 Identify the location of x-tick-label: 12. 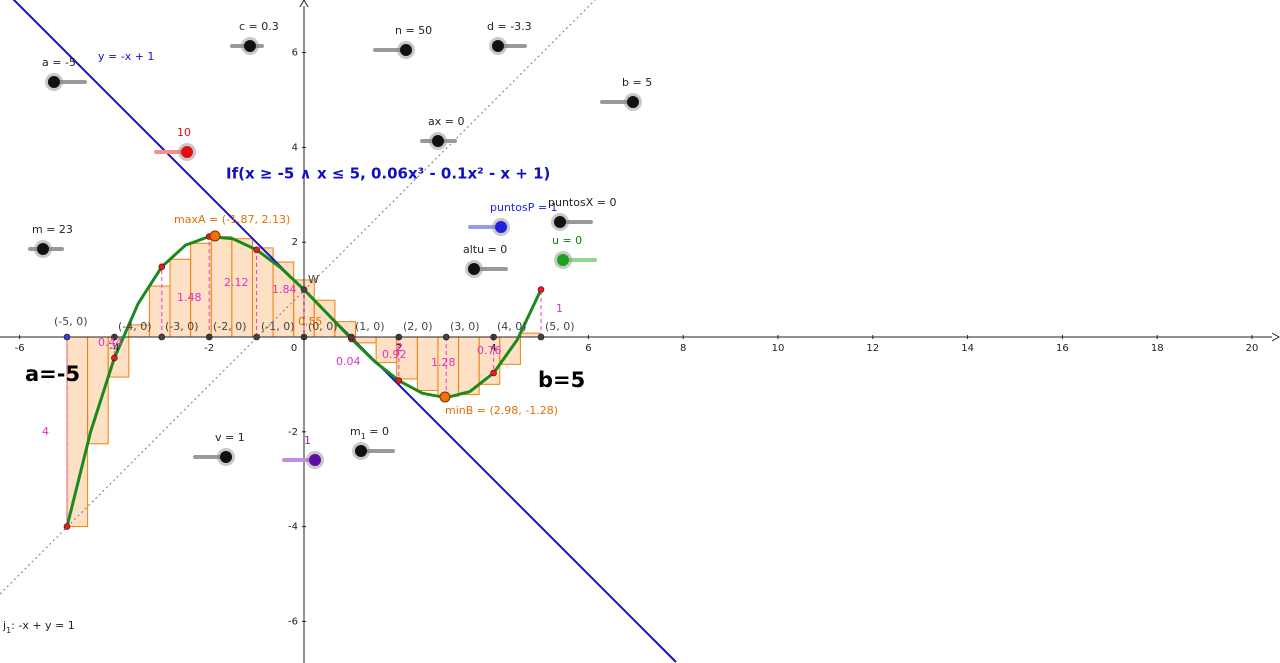
(872, 348).